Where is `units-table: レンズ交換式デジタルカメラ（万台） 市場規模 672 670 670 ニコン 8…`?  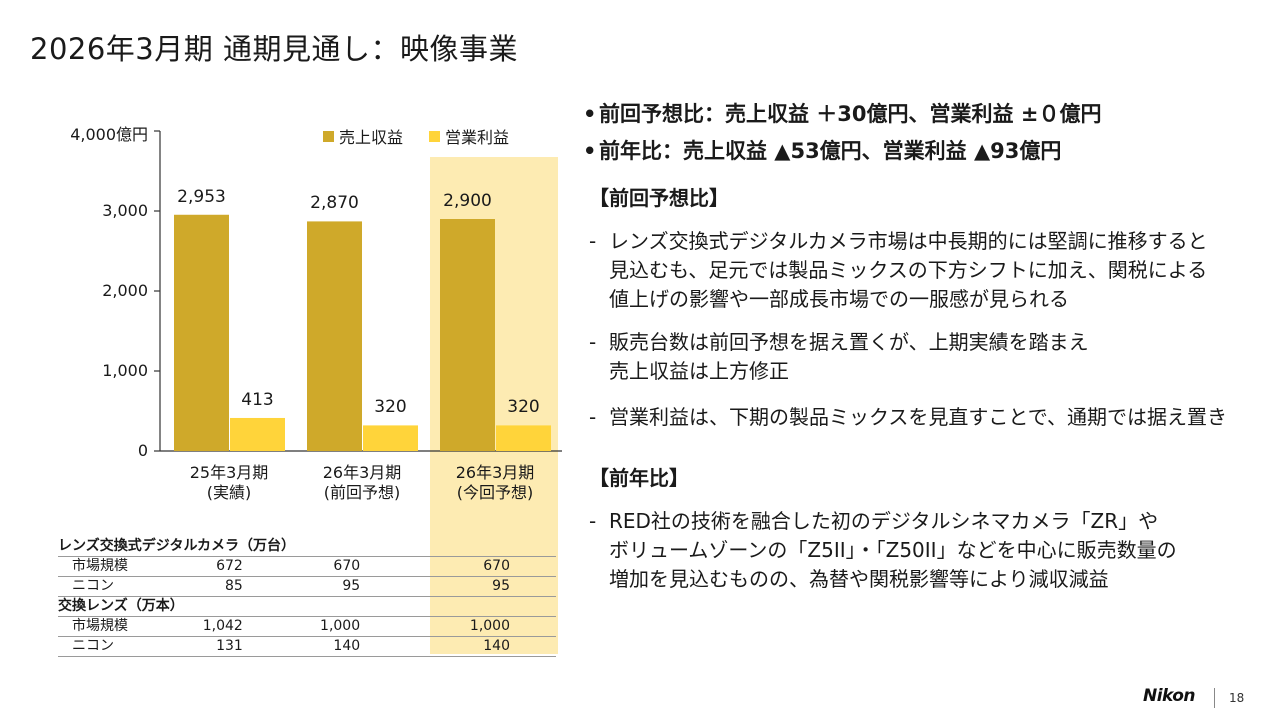 units-table: レンズ交換式デジタルカメラ（万台） 市場規模 672 670 670 ニコン 8… is located at coordinates (307, 597).